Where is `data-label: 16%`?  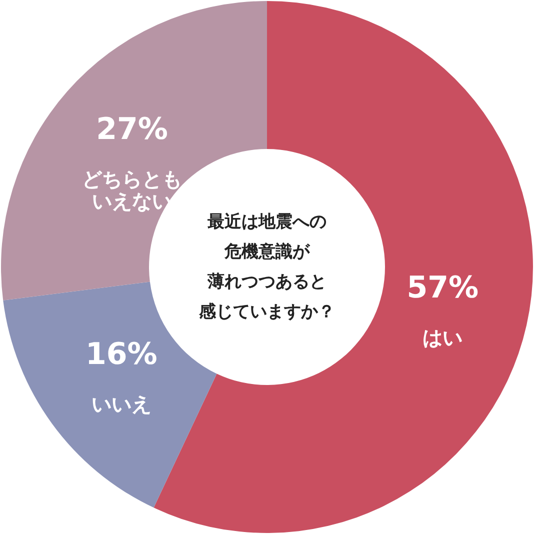 data-label: 16% is located at coordinates (121, 354).